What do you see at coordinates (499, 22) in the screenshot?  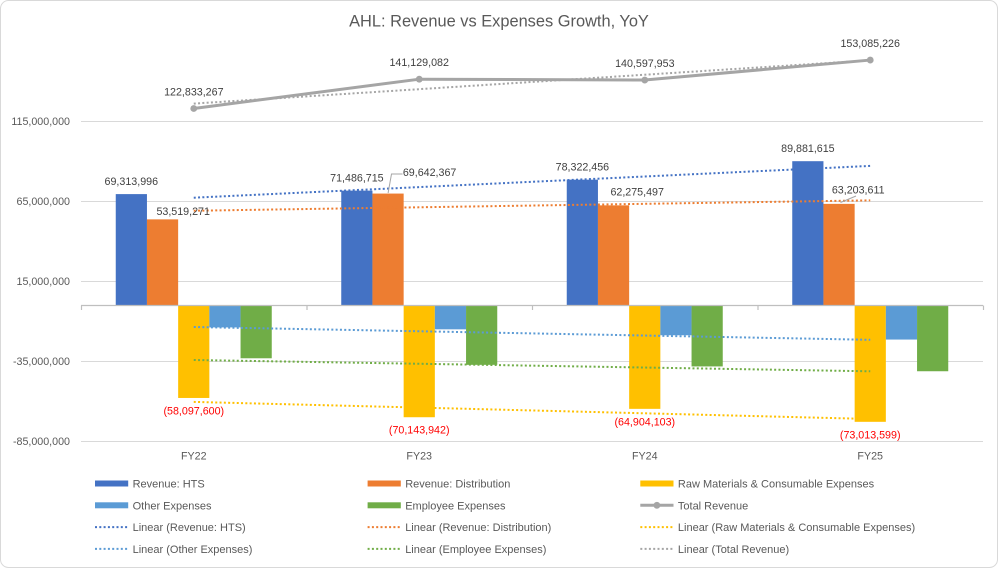 I see `svg-text:AHL: Revenue vs Expenses Growt: AHL: Revenue vs Expenses Growth, YoY` at bounding box center [499, 22].